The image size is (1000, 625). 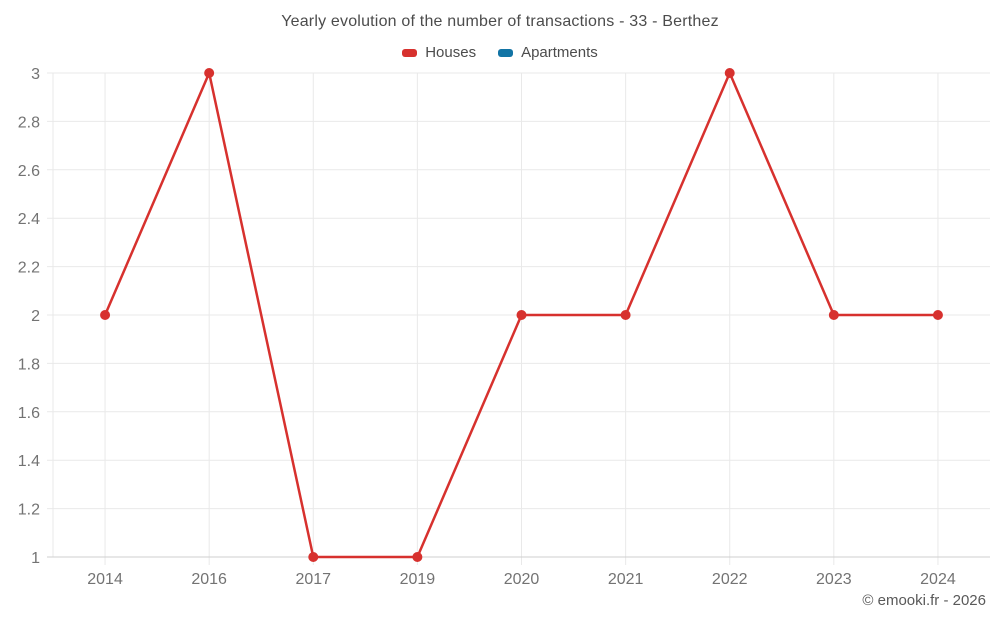 I want to click on y-tick-label: 1, so click(x=35, y=558).